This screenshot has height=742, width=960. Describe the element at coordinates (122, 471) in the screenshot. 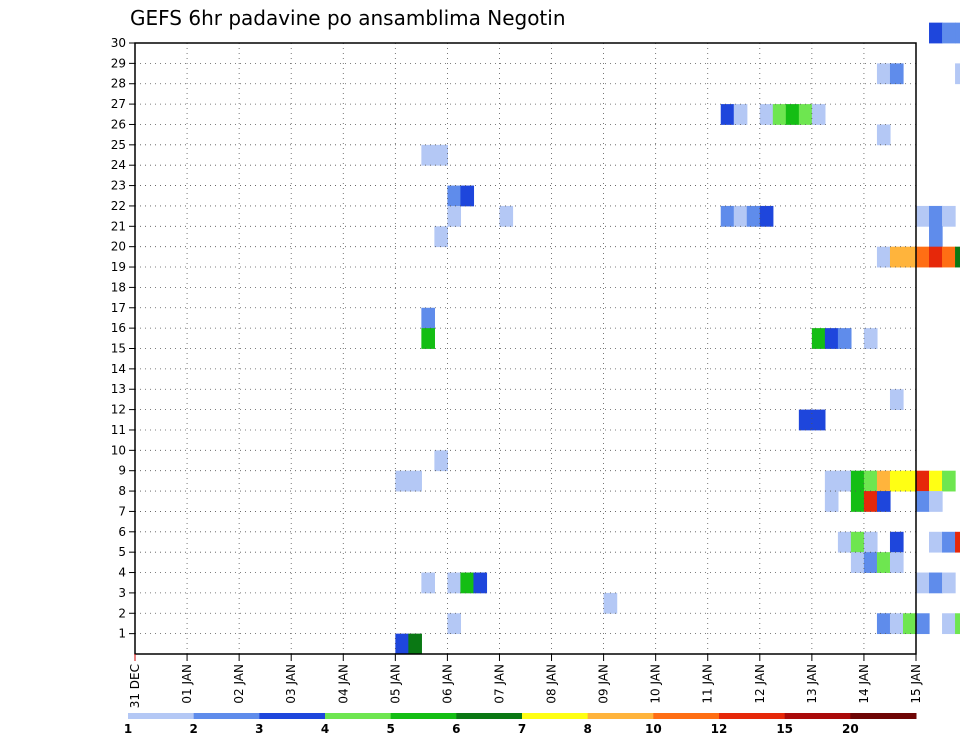

I see `y-tick-label: 9` at that location.